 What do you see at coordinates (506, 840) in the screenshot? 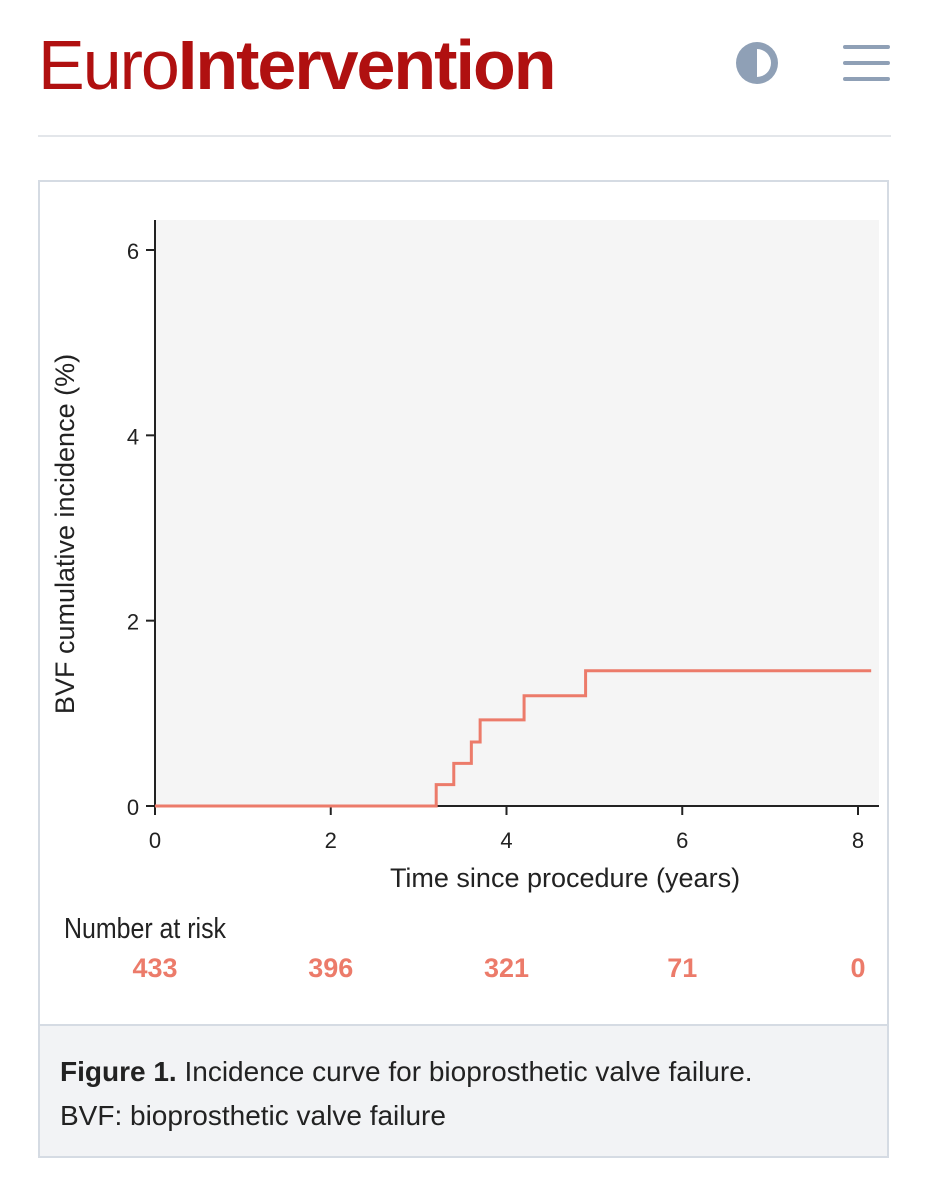
I see `x-tick-label: 4` at bounding box center [506, 840].